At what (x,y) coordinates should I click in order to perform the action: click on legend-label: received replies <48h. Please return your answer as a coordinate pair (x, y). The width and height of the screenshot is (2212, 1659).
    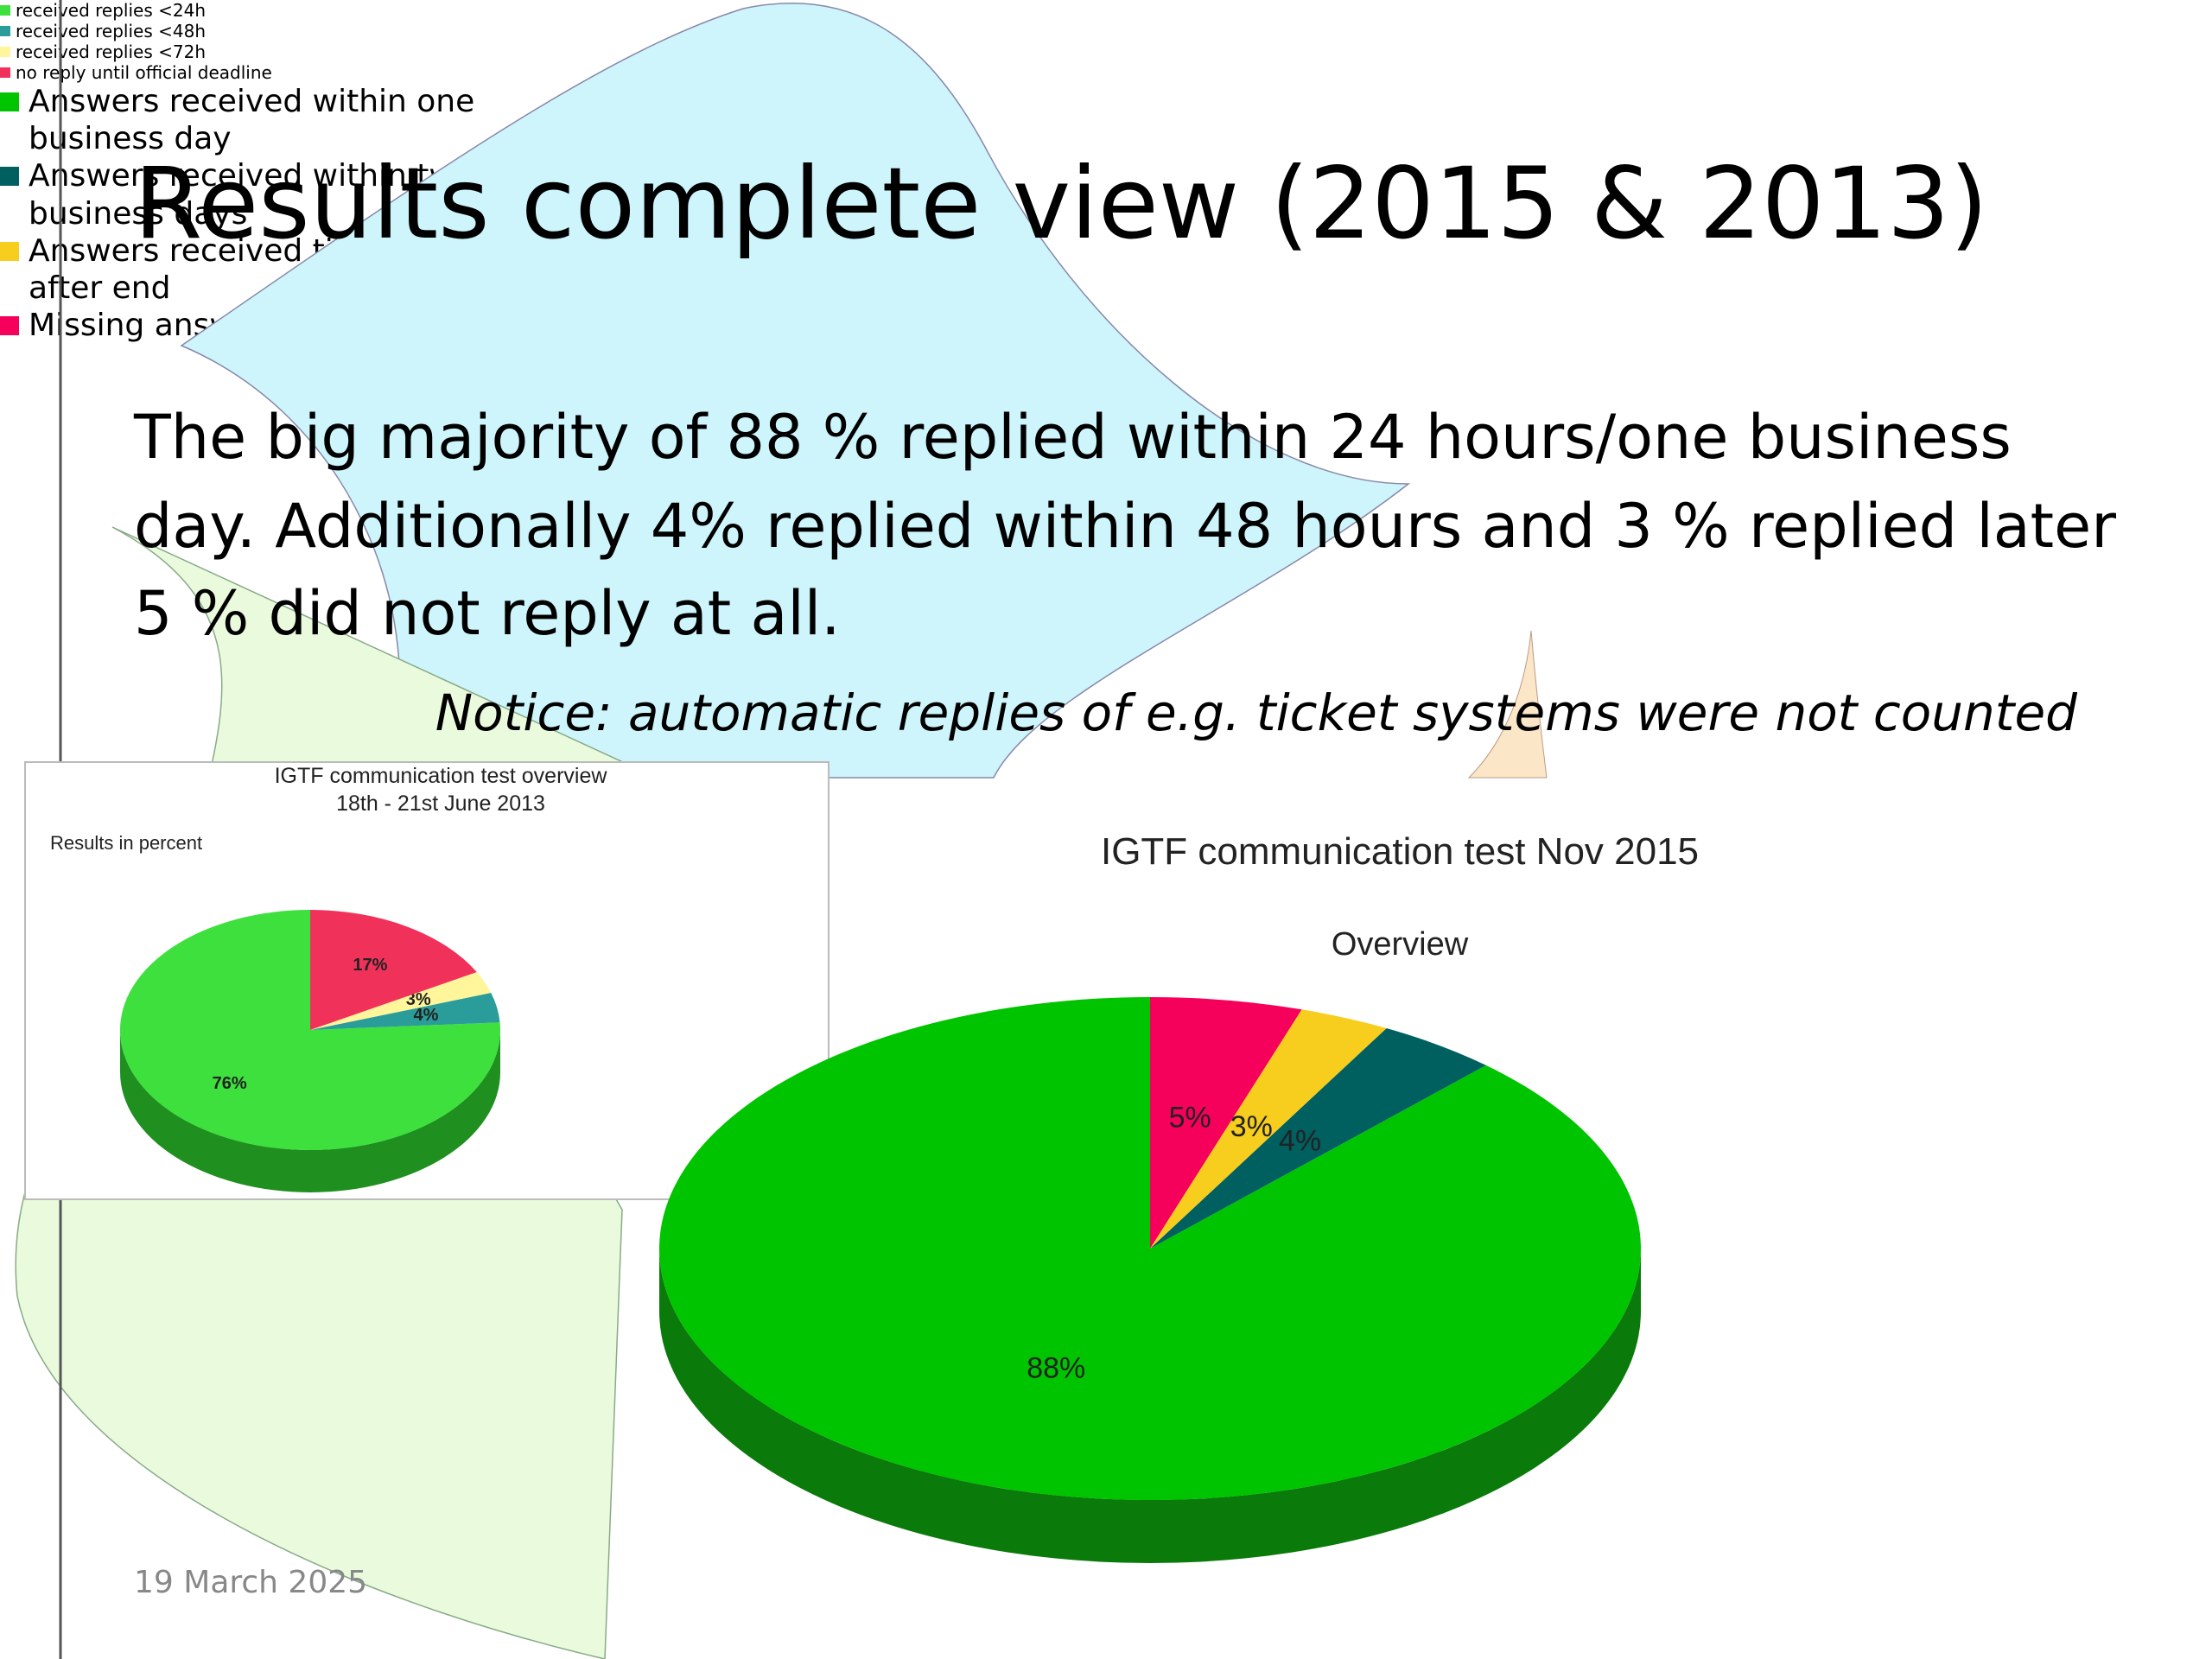
    Looking at the image, I should click on (111, 31).